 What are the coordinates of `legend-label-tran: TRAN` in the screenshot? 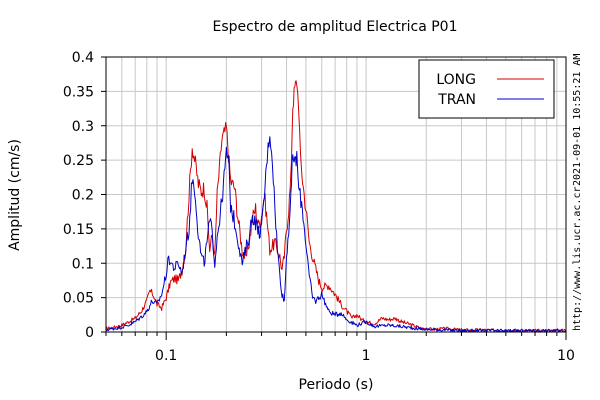 It's located at (456, 100).